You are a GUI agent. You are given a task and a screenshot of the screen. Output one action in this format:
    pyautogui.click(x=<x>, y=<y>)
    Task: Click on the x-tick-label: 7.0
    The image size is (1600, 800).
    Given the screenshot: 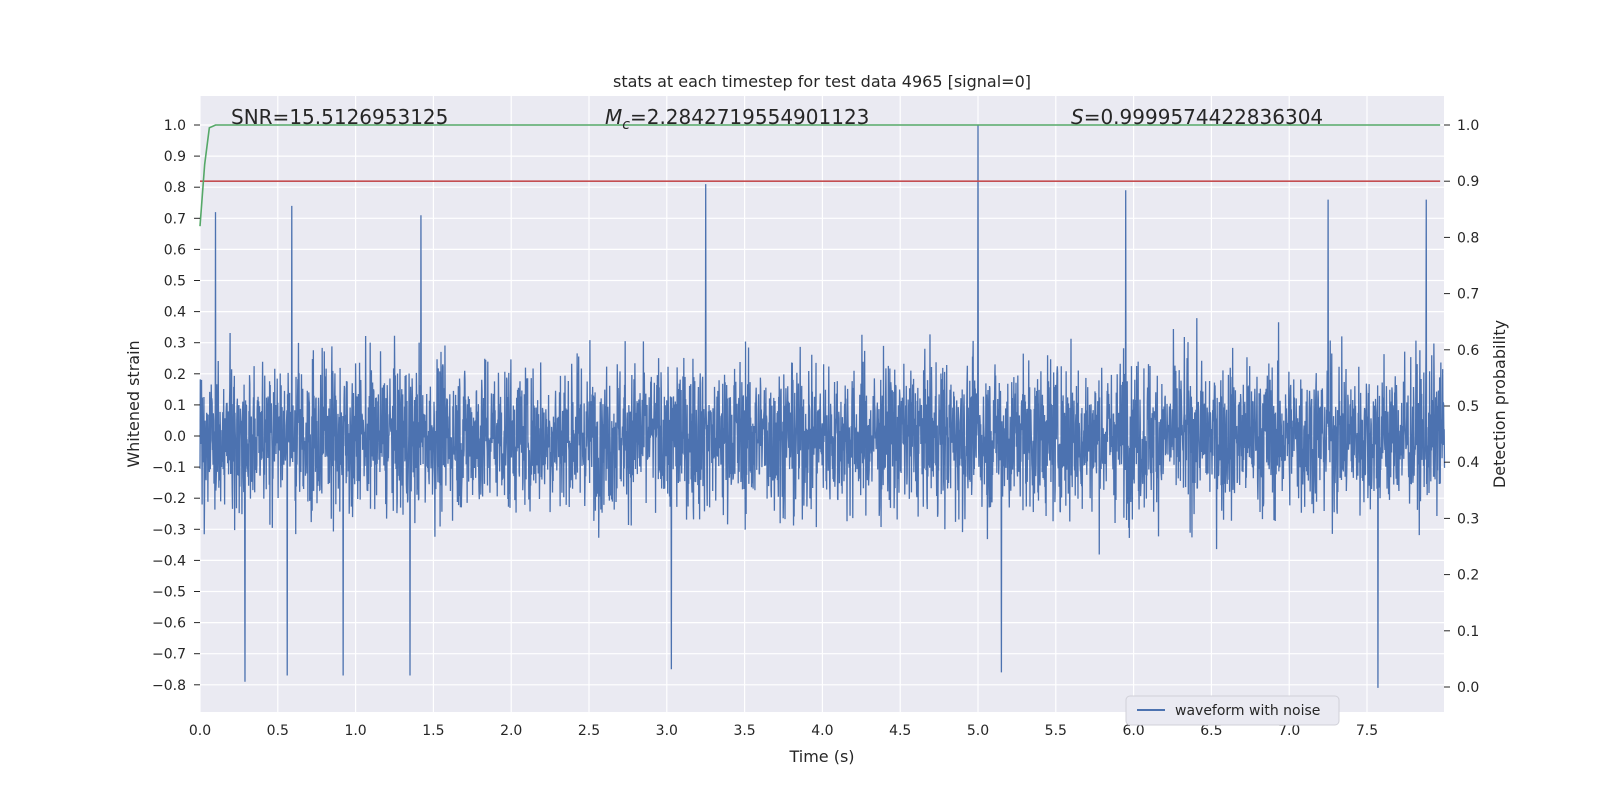 What is the action you would take?
    pyautogui.click(x=1289, y=731)
    